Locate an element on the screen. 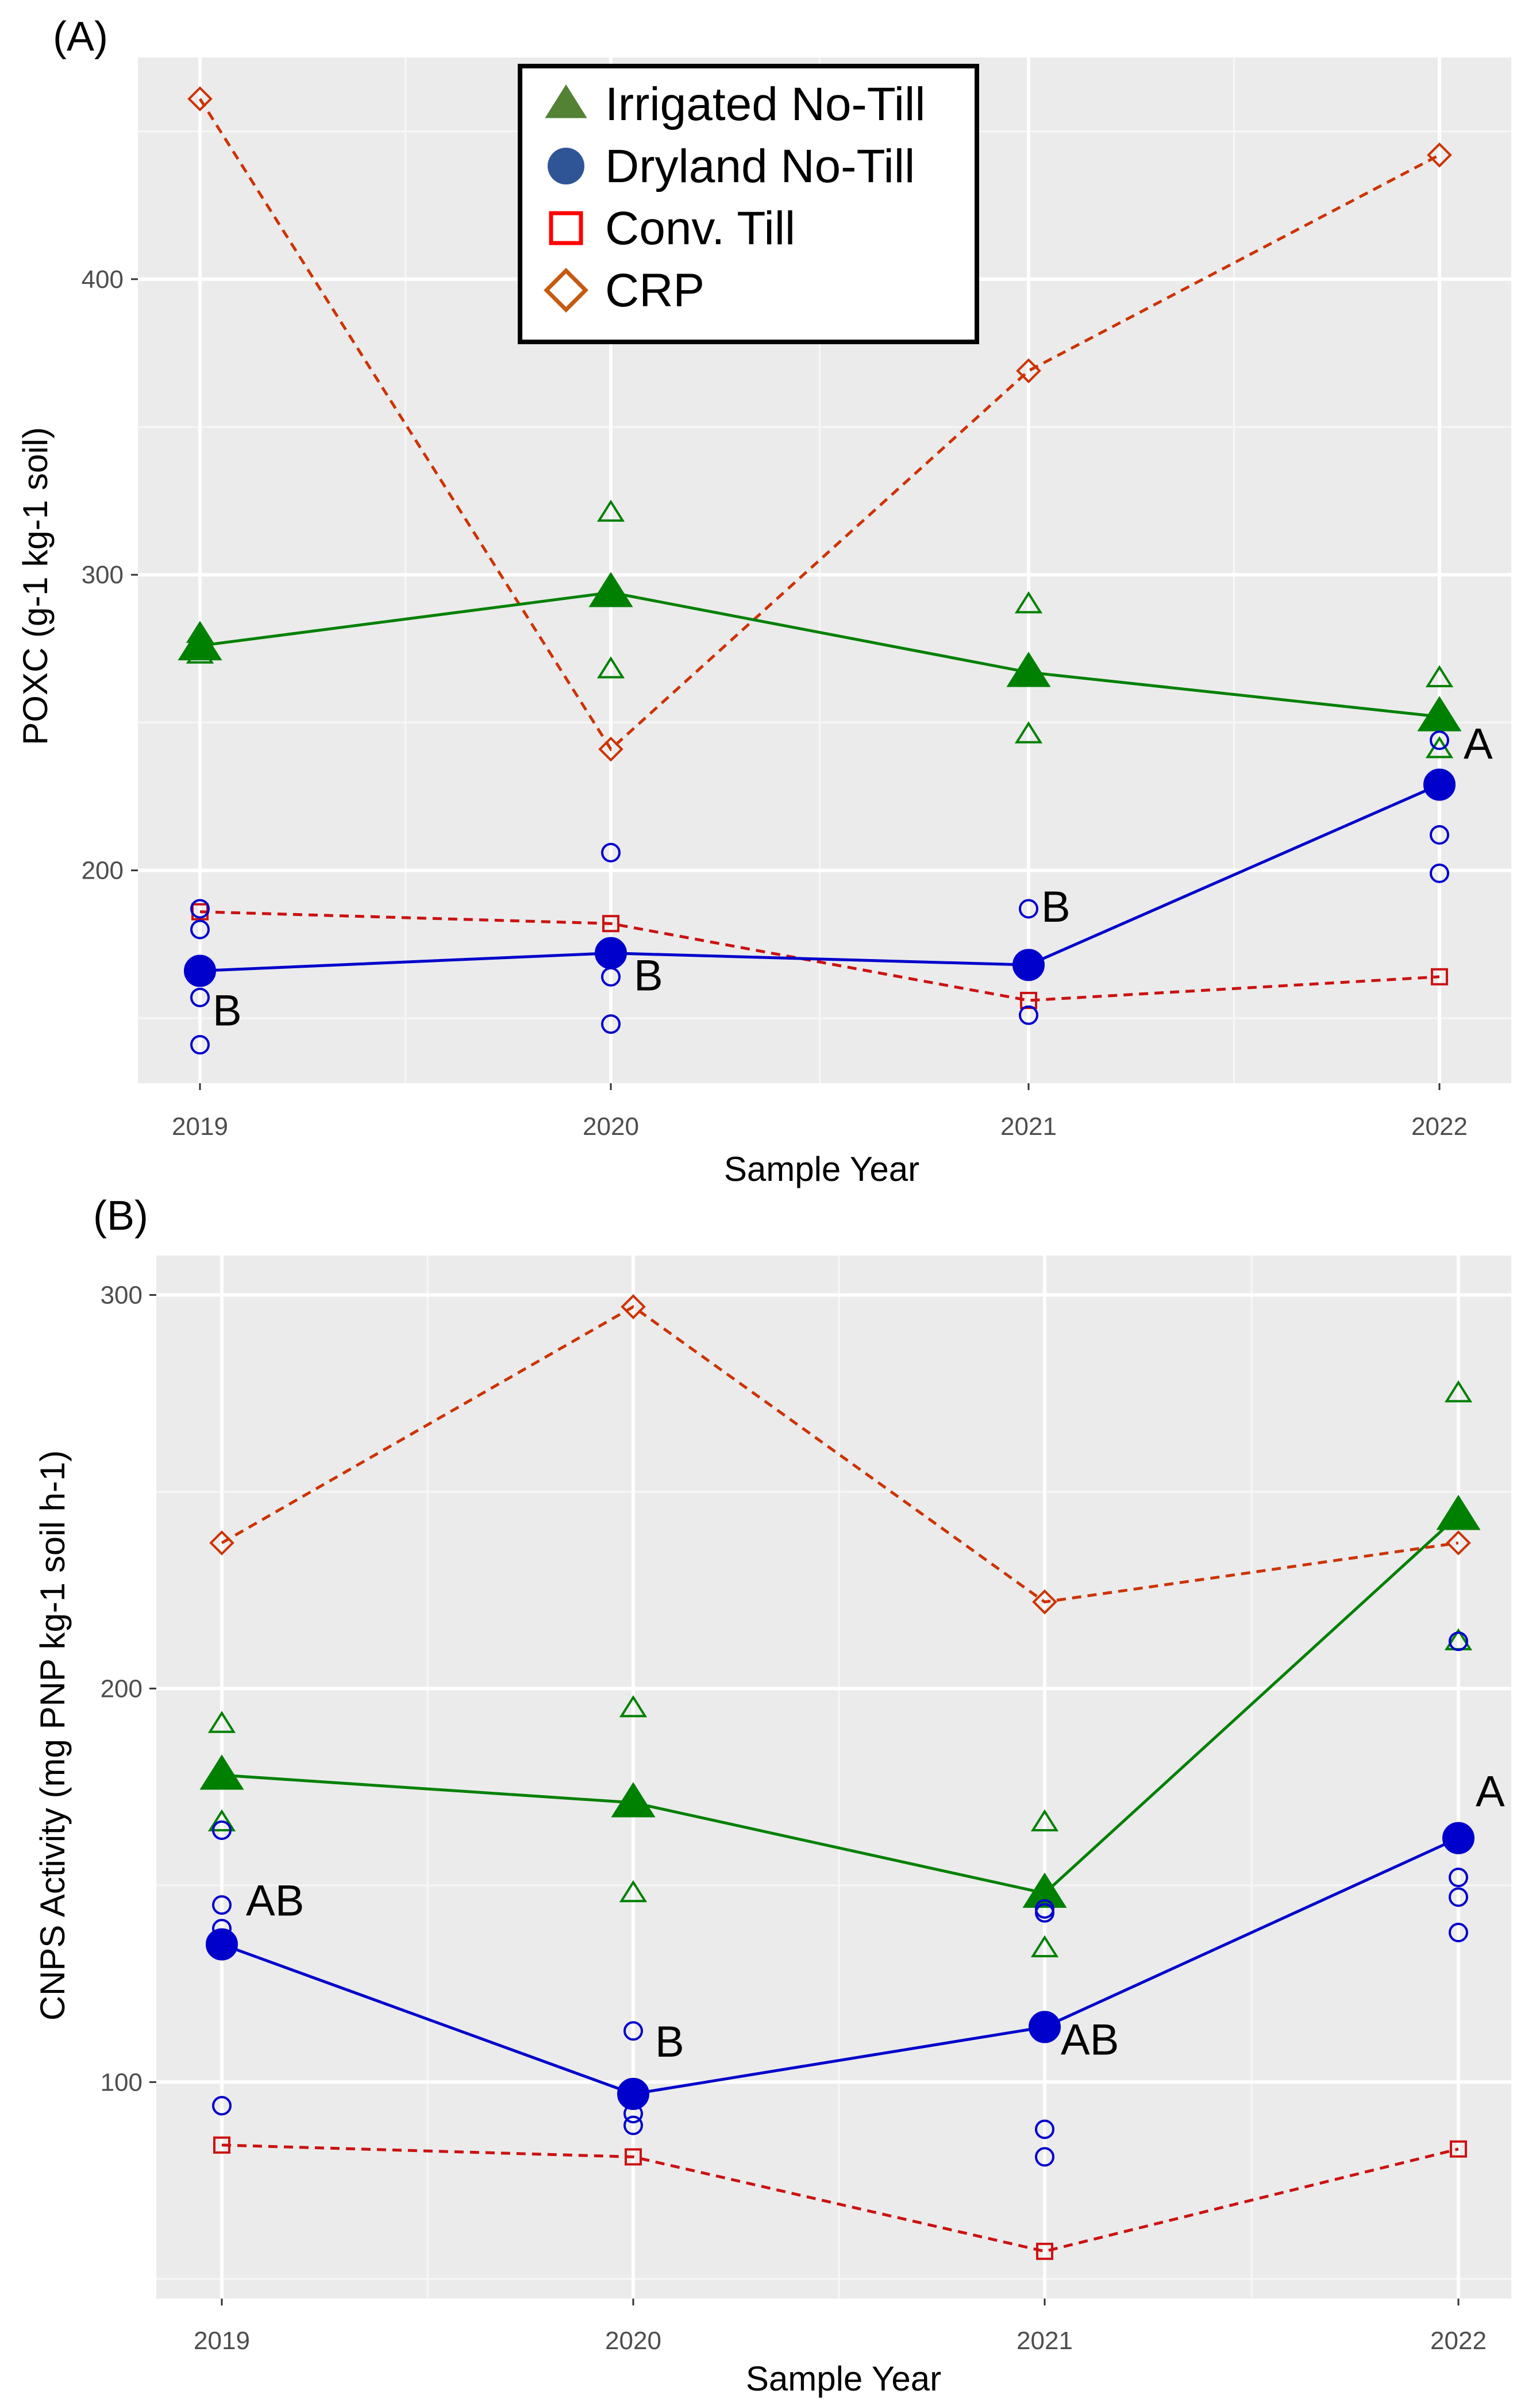 This screenshot has width=1540, height=2402. x-tick-label: 2020 is located at coordinates (611, 1127).